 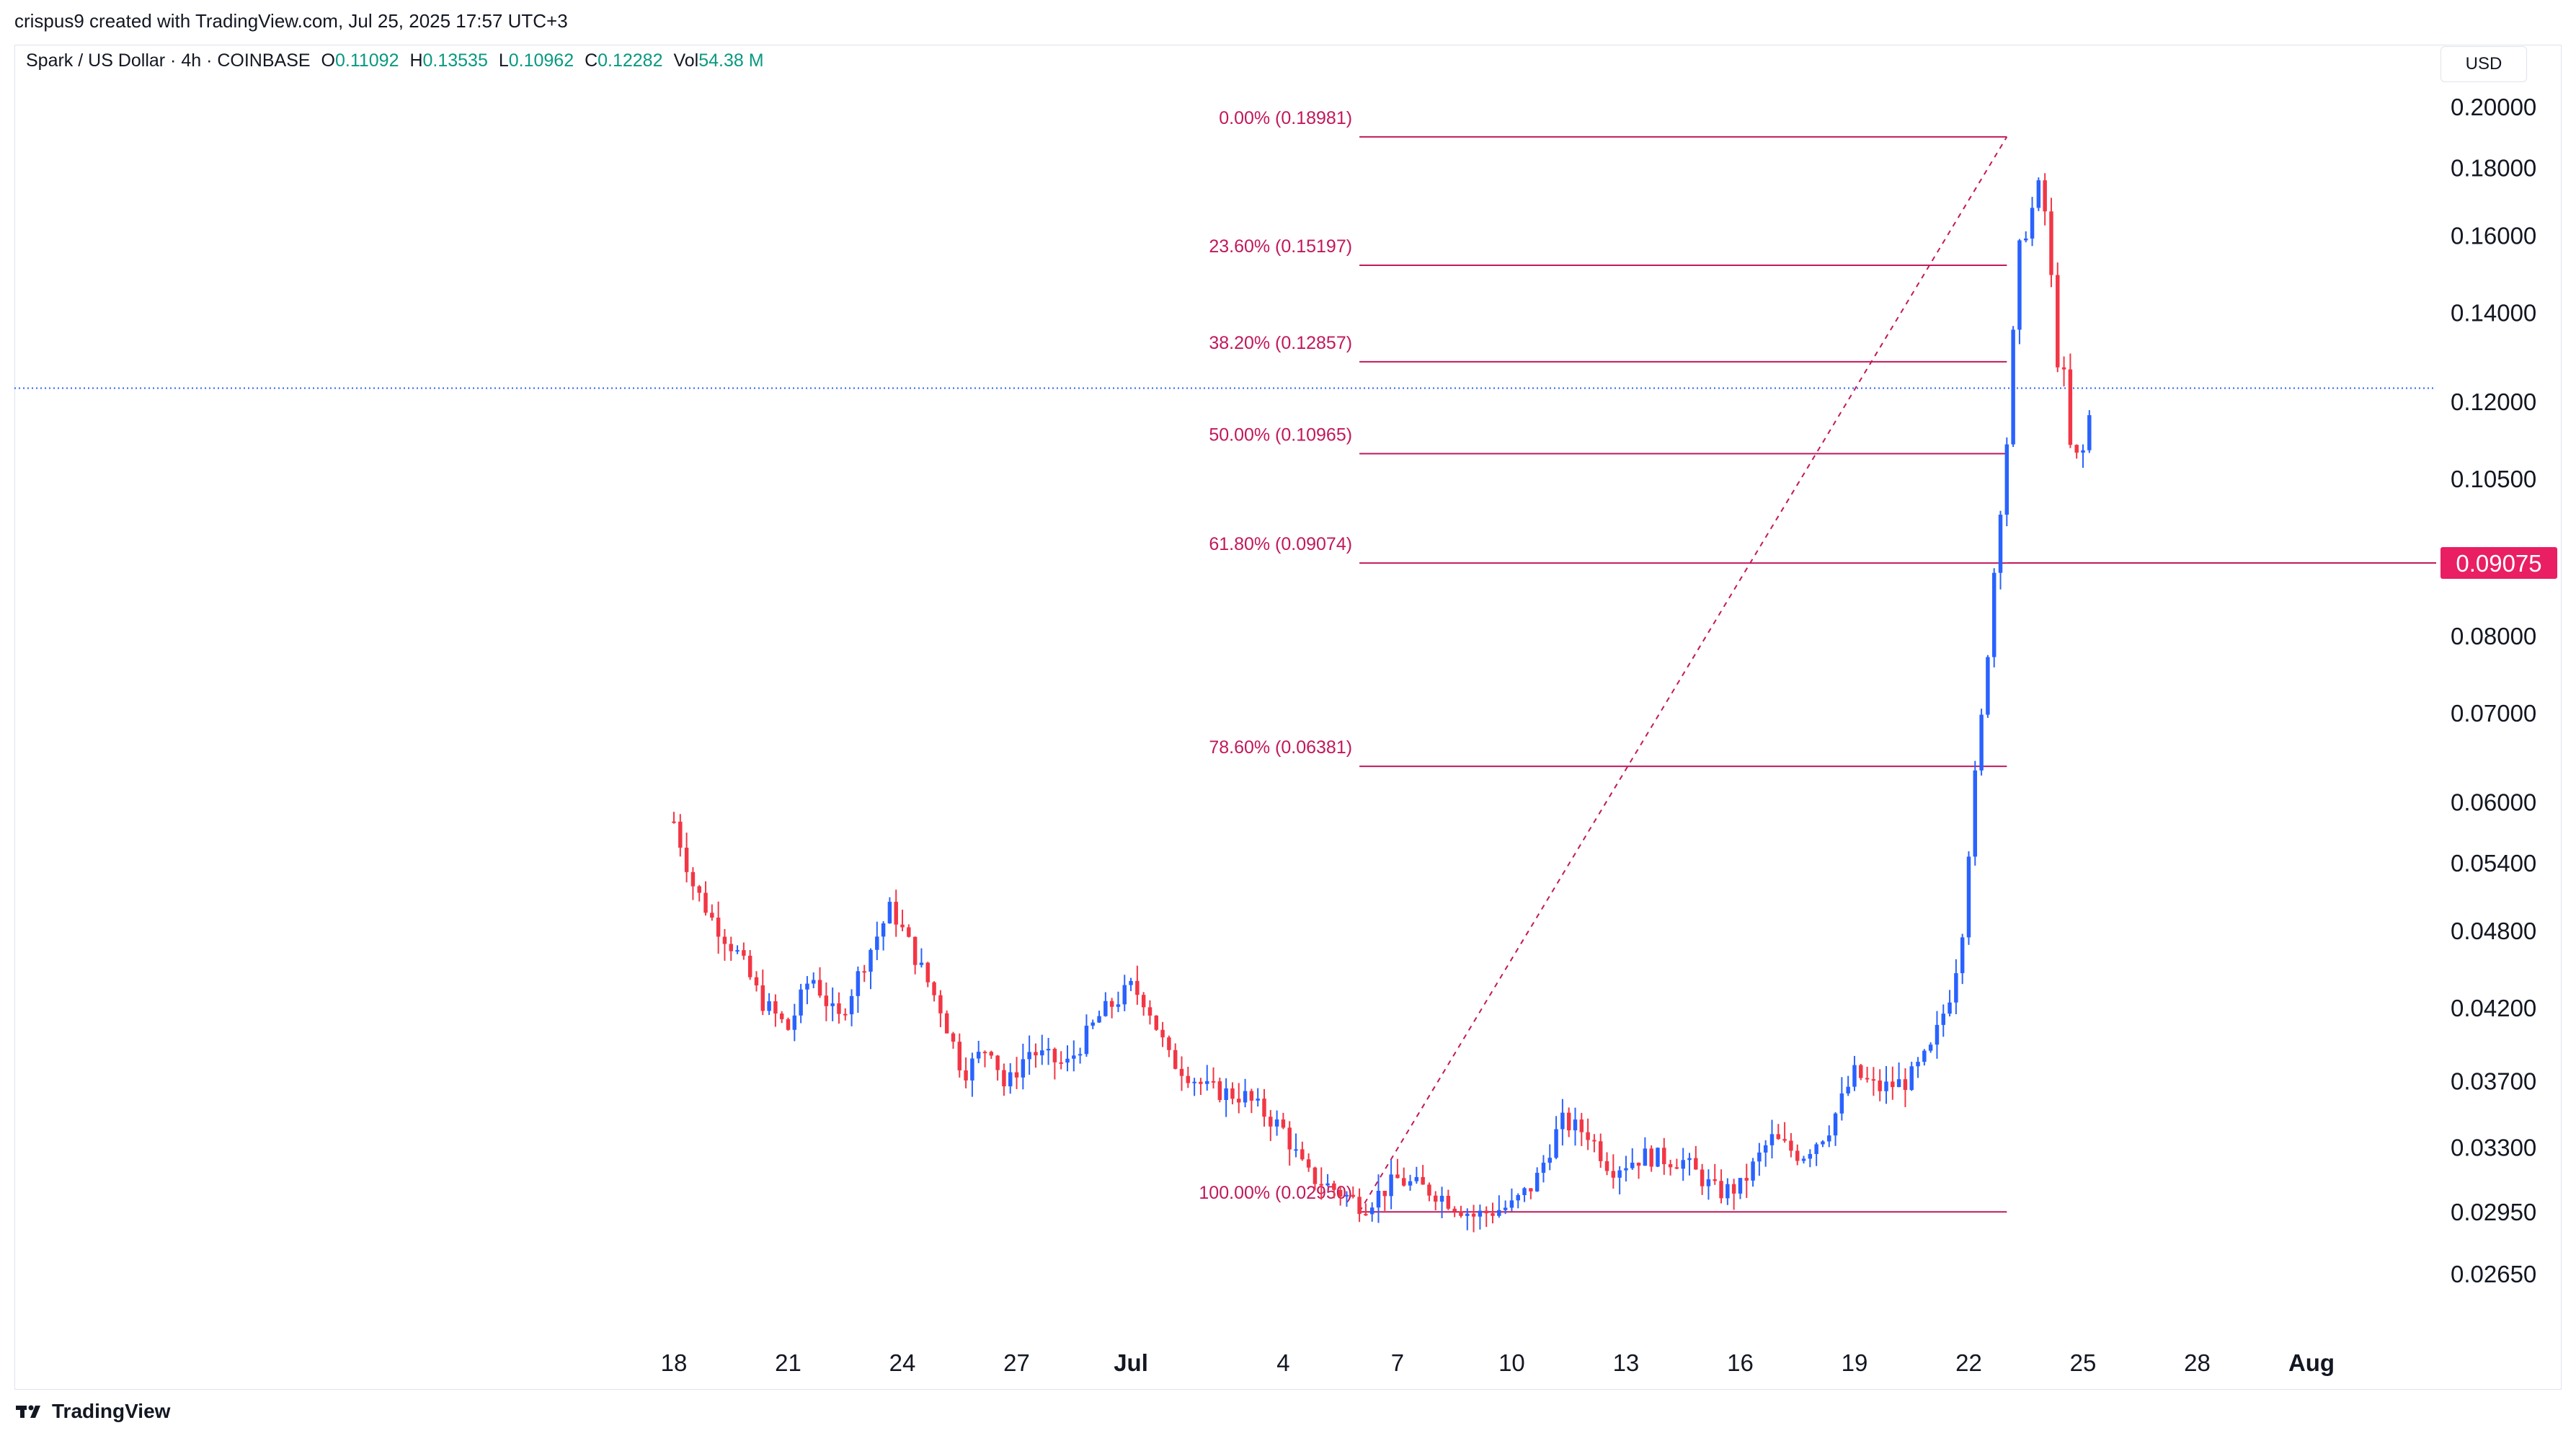 What do you see at coordinates (1285, 118) in the screenshot?
I see `fib-level-label: 0.00% (0.18981)` at bounding box center [1285, 118].